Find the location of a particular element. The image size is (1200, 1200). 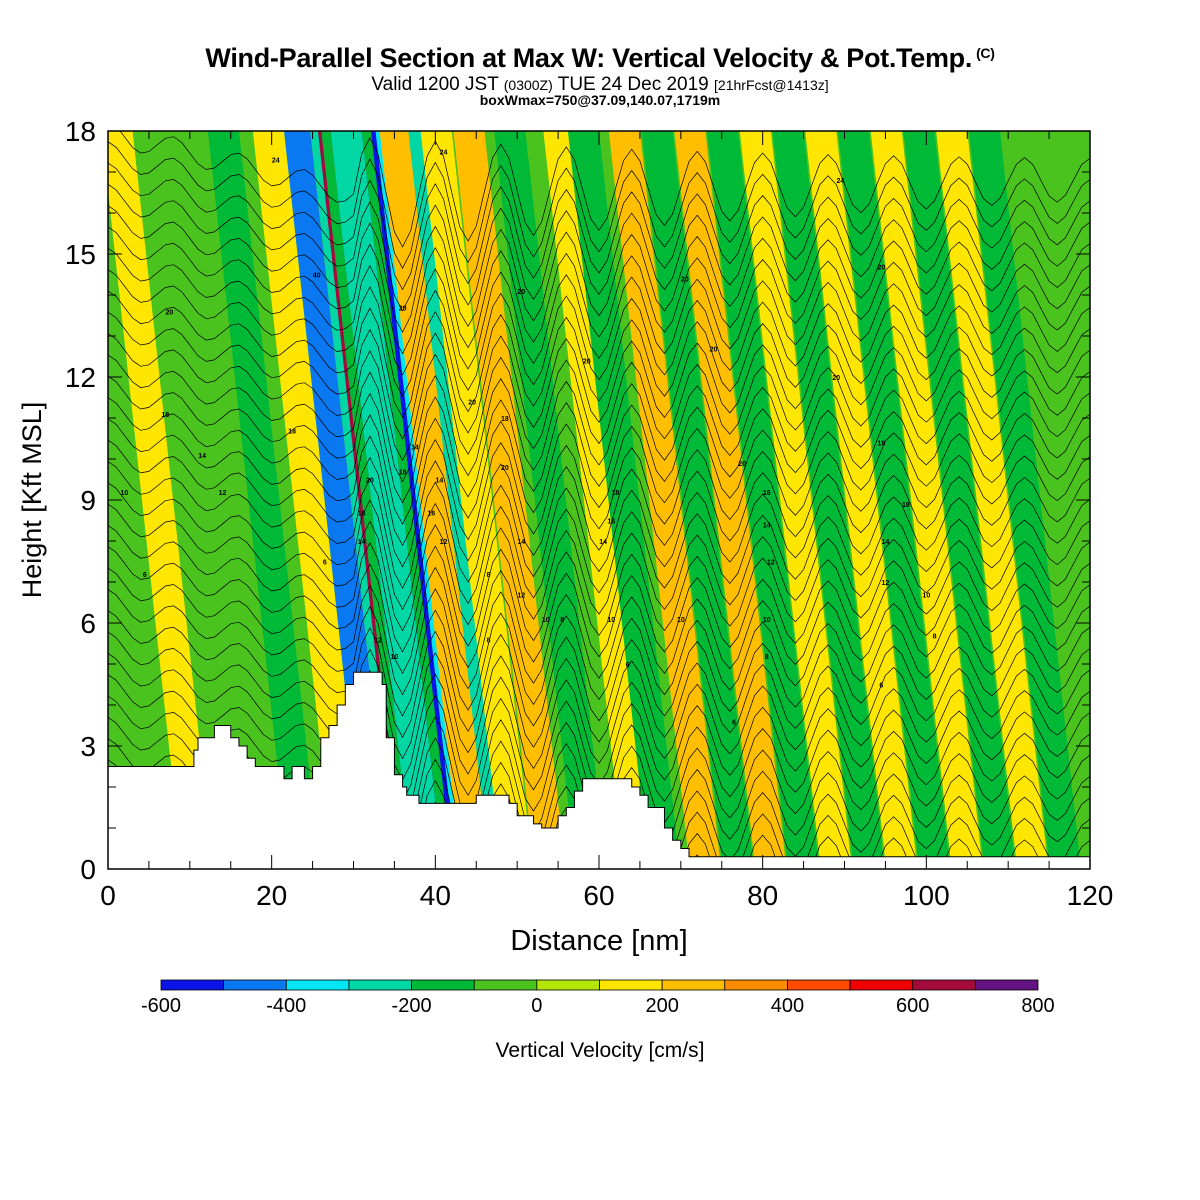

contour-label-25: 12 is located at coordinates (223, 493).